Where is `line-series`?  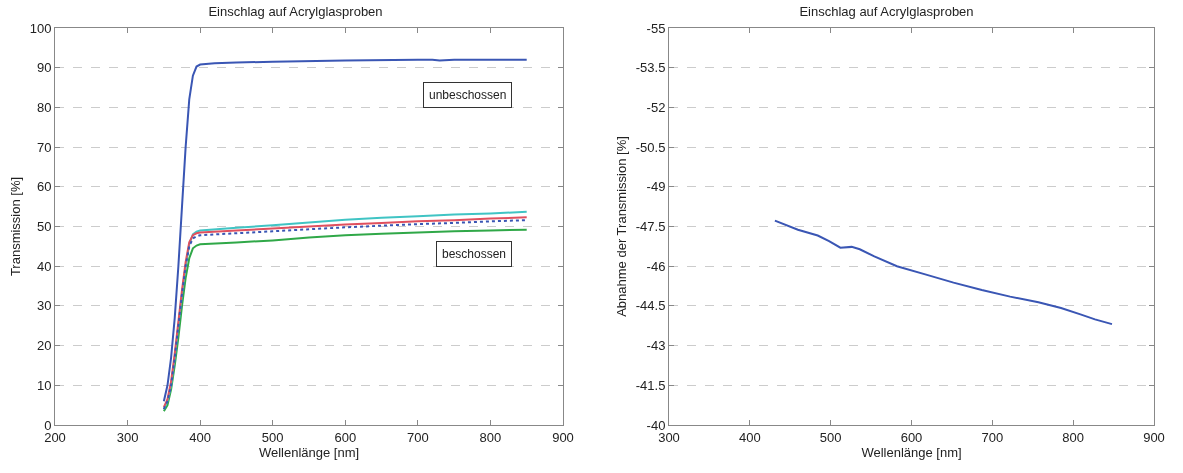
line-series is located at coordinates (943, 272).